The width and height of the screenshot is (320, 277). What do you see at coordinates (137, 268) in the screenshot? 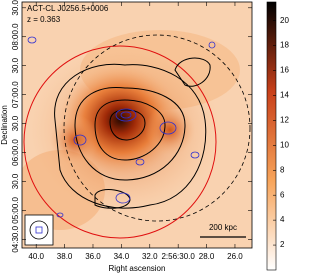
I see `x-axis-label: Right ascension` at bounding box center [137, 268].